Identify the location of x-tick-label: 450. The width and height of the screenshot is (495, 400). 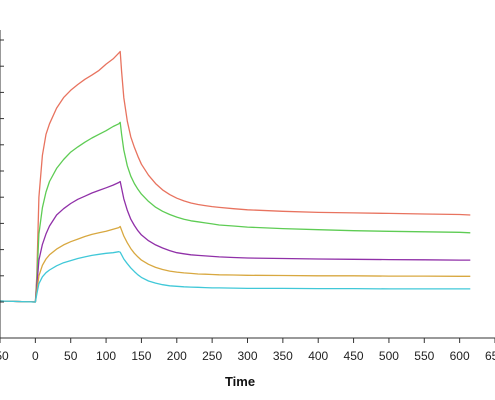
(354, 356).